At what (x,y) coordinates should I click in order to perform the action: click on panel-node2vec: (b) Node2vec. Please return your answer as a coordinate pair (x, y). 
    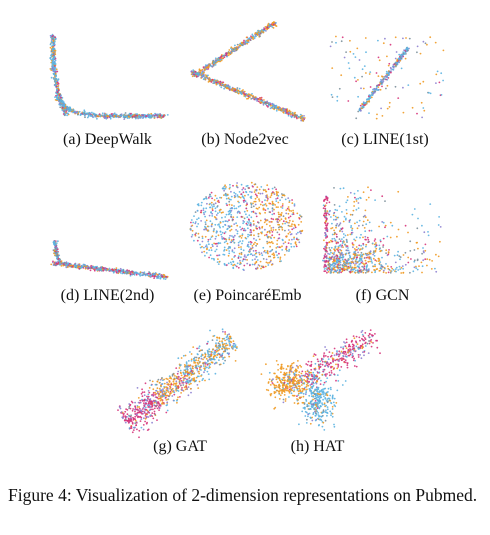
    Looking at the image, I should click on (245, 90).